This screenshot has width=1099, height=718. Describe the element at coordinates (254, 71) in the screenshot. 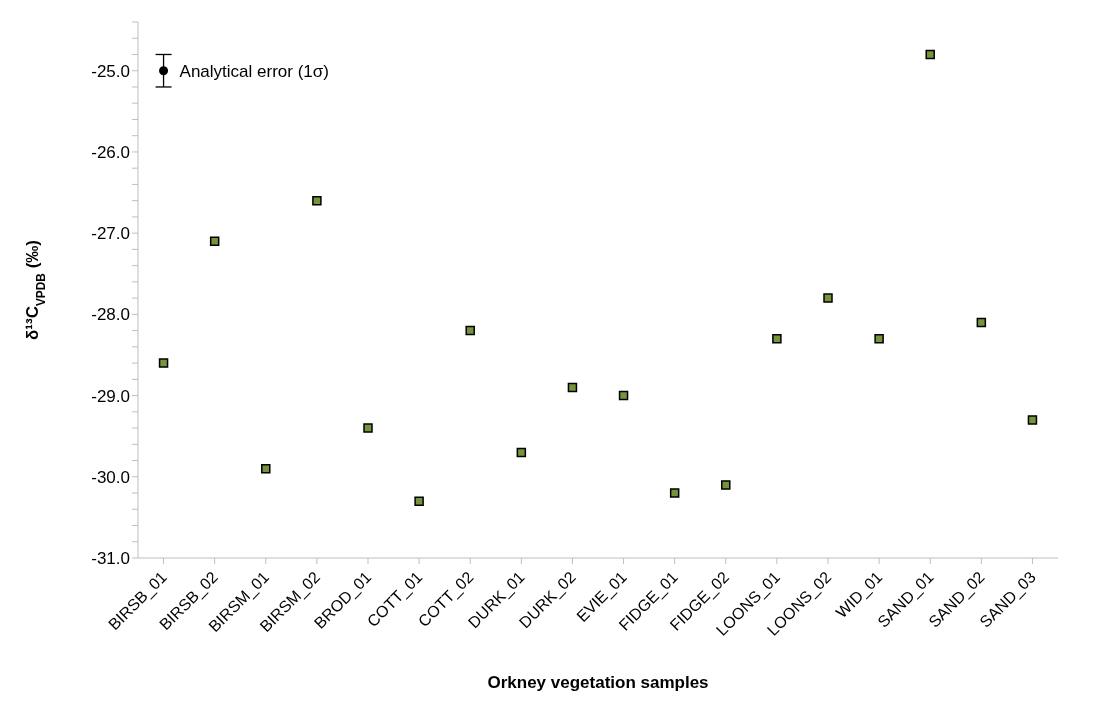

I see `series-label: Analytical error (1σ)` at that location.